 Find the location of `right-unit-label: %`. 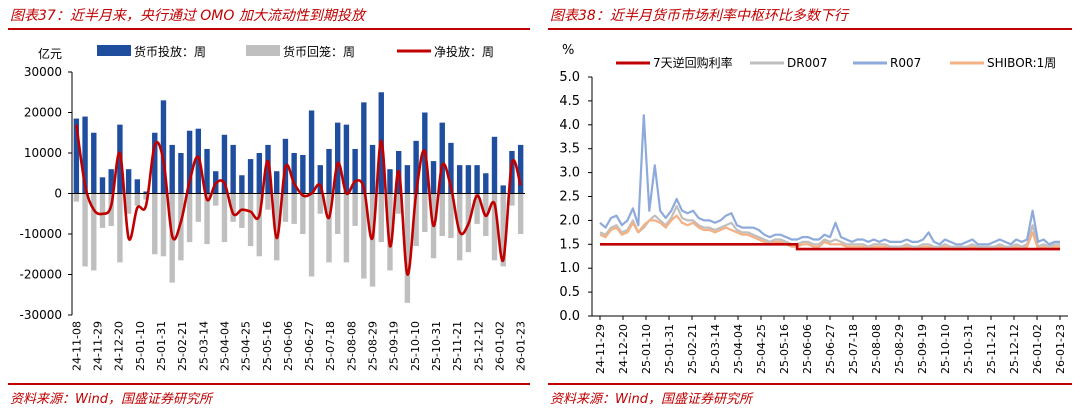

right-unit-label: % is located at coordinates (568, 50).